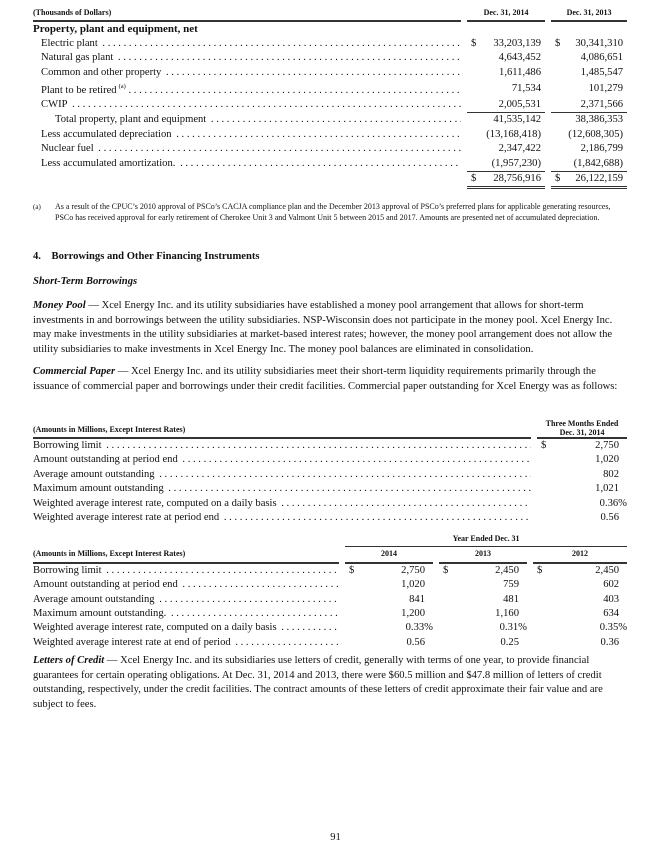 This screenshot has height=868, width=671. I want to click on lead-term: Letters of Credit, so click(69, 660).